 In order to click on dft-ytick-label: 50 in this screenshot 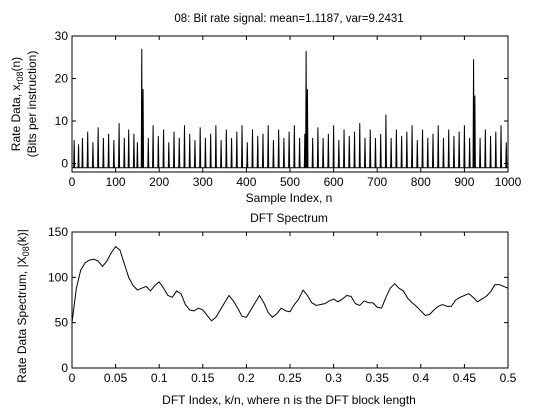, I will do `click(62, 323)`.